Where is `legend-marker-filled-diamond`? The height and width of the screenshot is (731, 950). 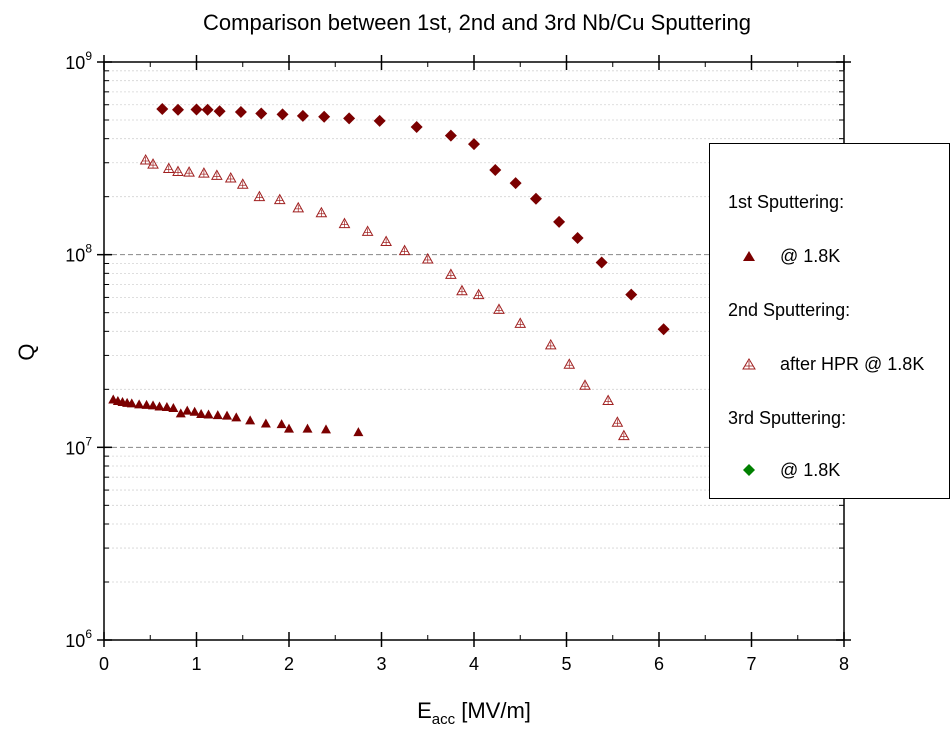 legend-marker-filled-diamond is located at coordinates (749, 470).